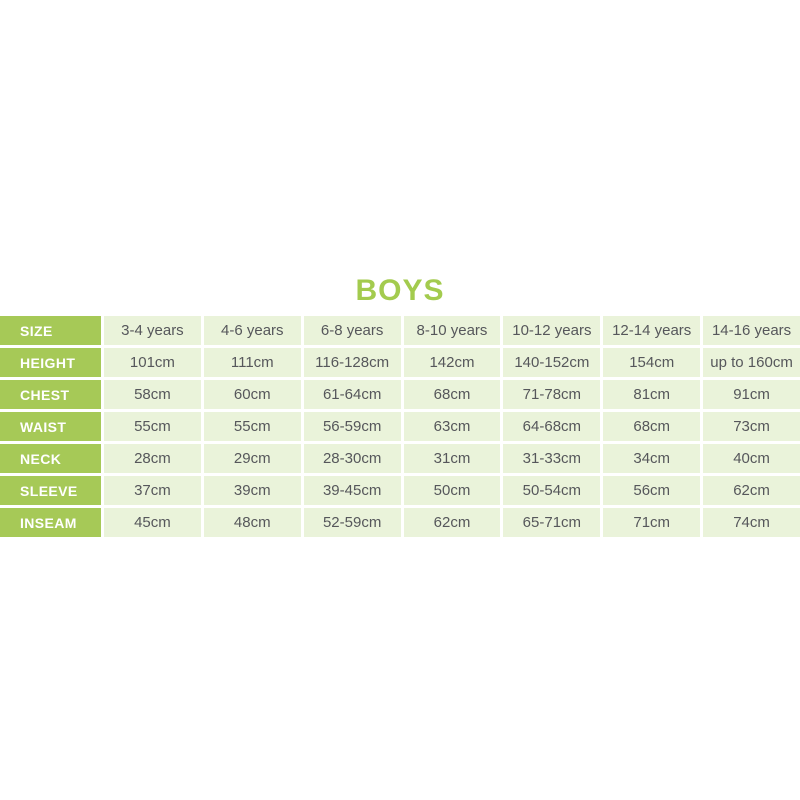  Describe the element at coordinates (252, 362) in the screenshot. I see `cell-height-col2: 111cm` at that location.